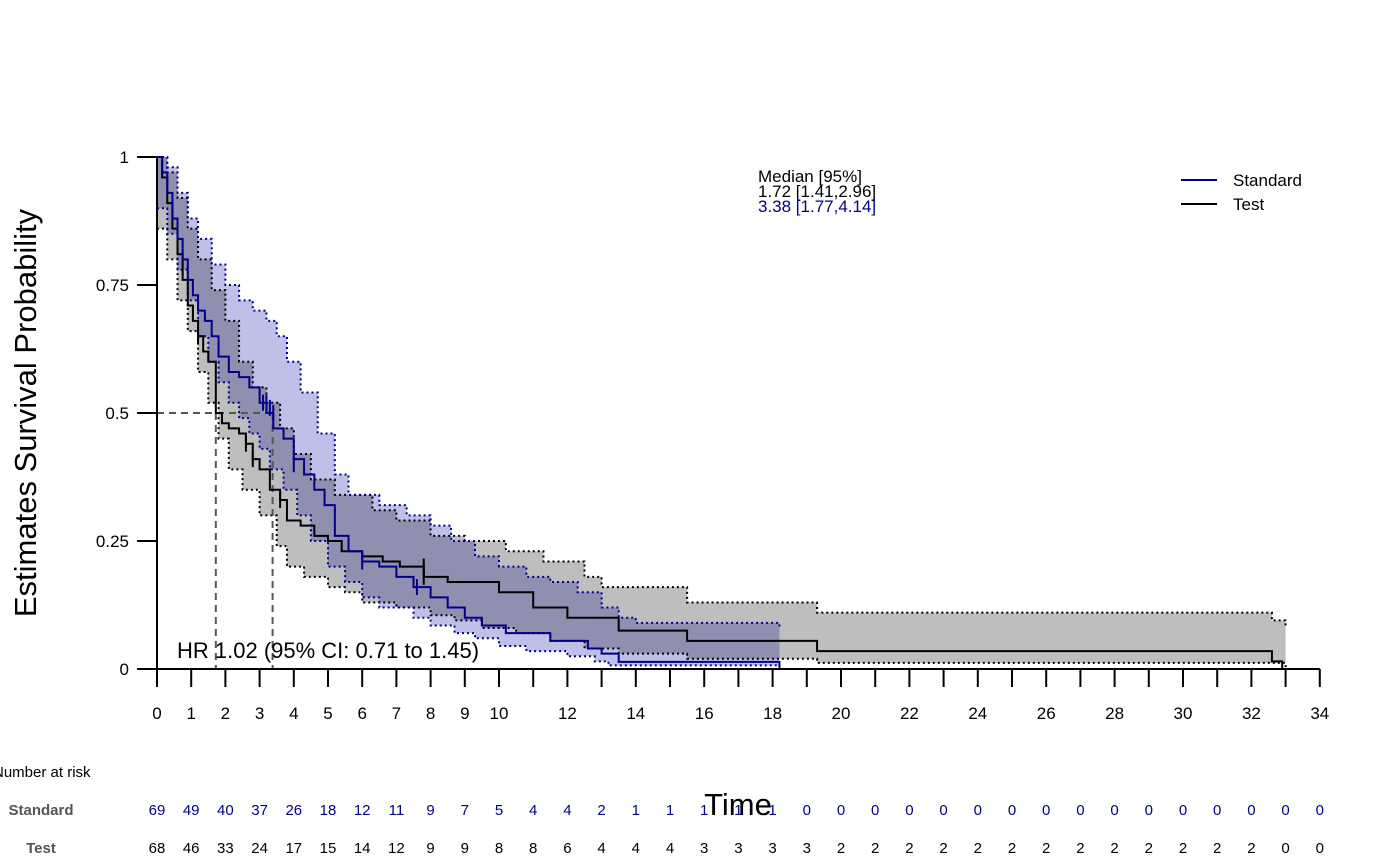 This screenshot has width=1400, height=865. I want to click on x-tick-label: 32, so click(1251, 713).